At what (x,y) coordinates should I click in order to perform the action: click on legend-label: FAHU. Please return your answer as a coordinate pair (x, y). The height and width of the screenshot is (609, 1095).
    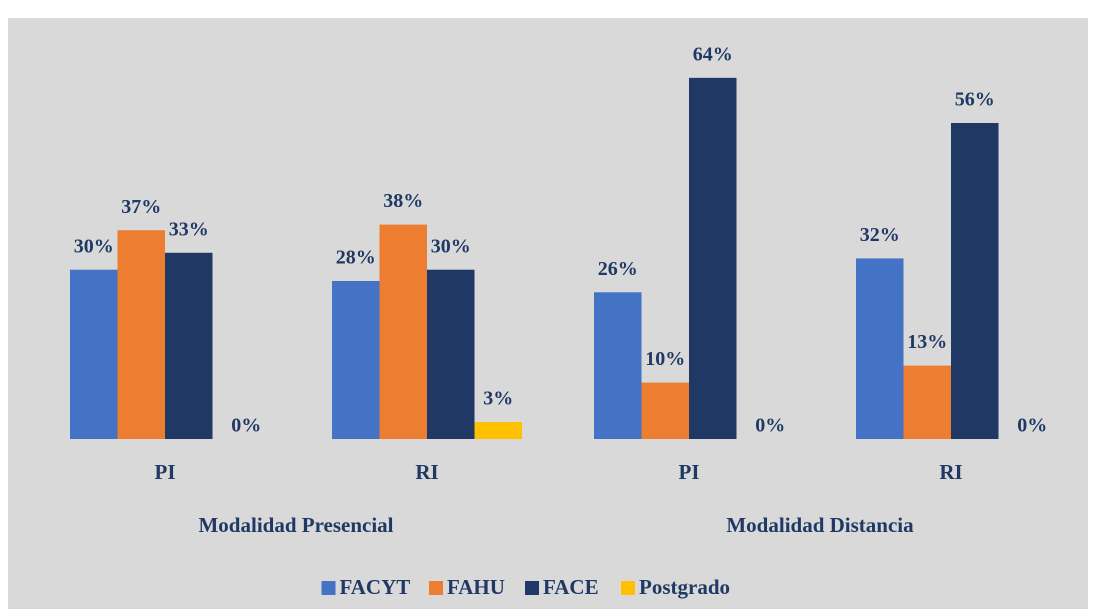
    Looking at the image, I should click on (476, 587).